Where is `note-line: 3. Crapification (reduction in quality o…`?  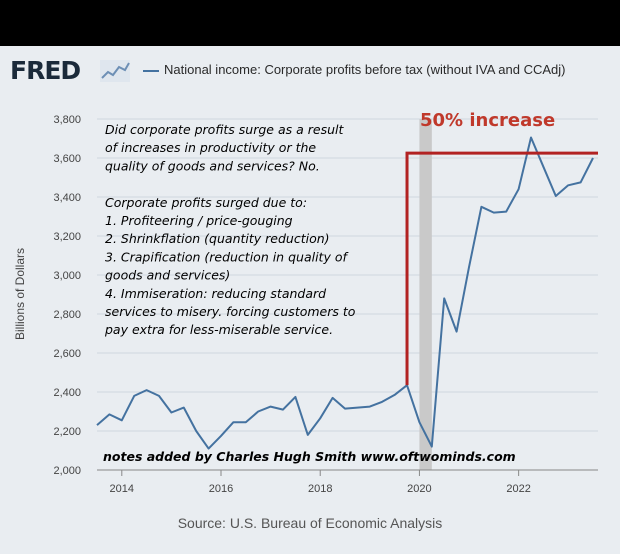 note-line: 3. Crapification (reduction in quality o… is located at coordinates (226, 256).